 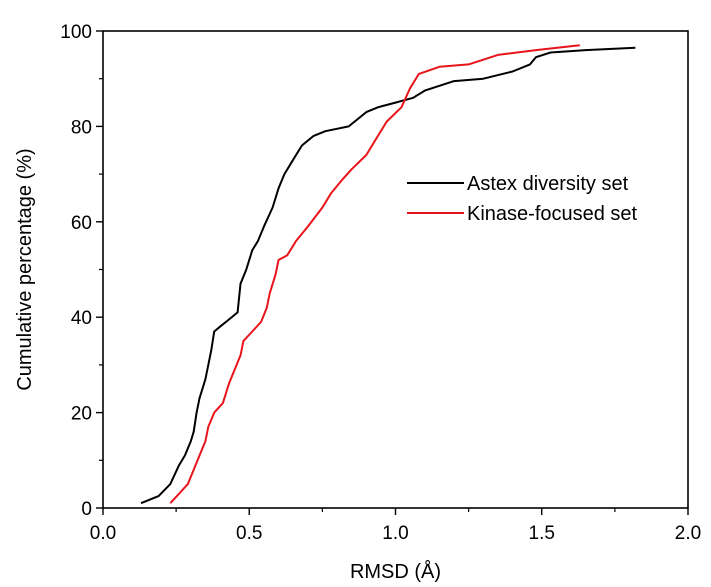 I want to click on y-tick-label: 100, so click(x=76, y=32).